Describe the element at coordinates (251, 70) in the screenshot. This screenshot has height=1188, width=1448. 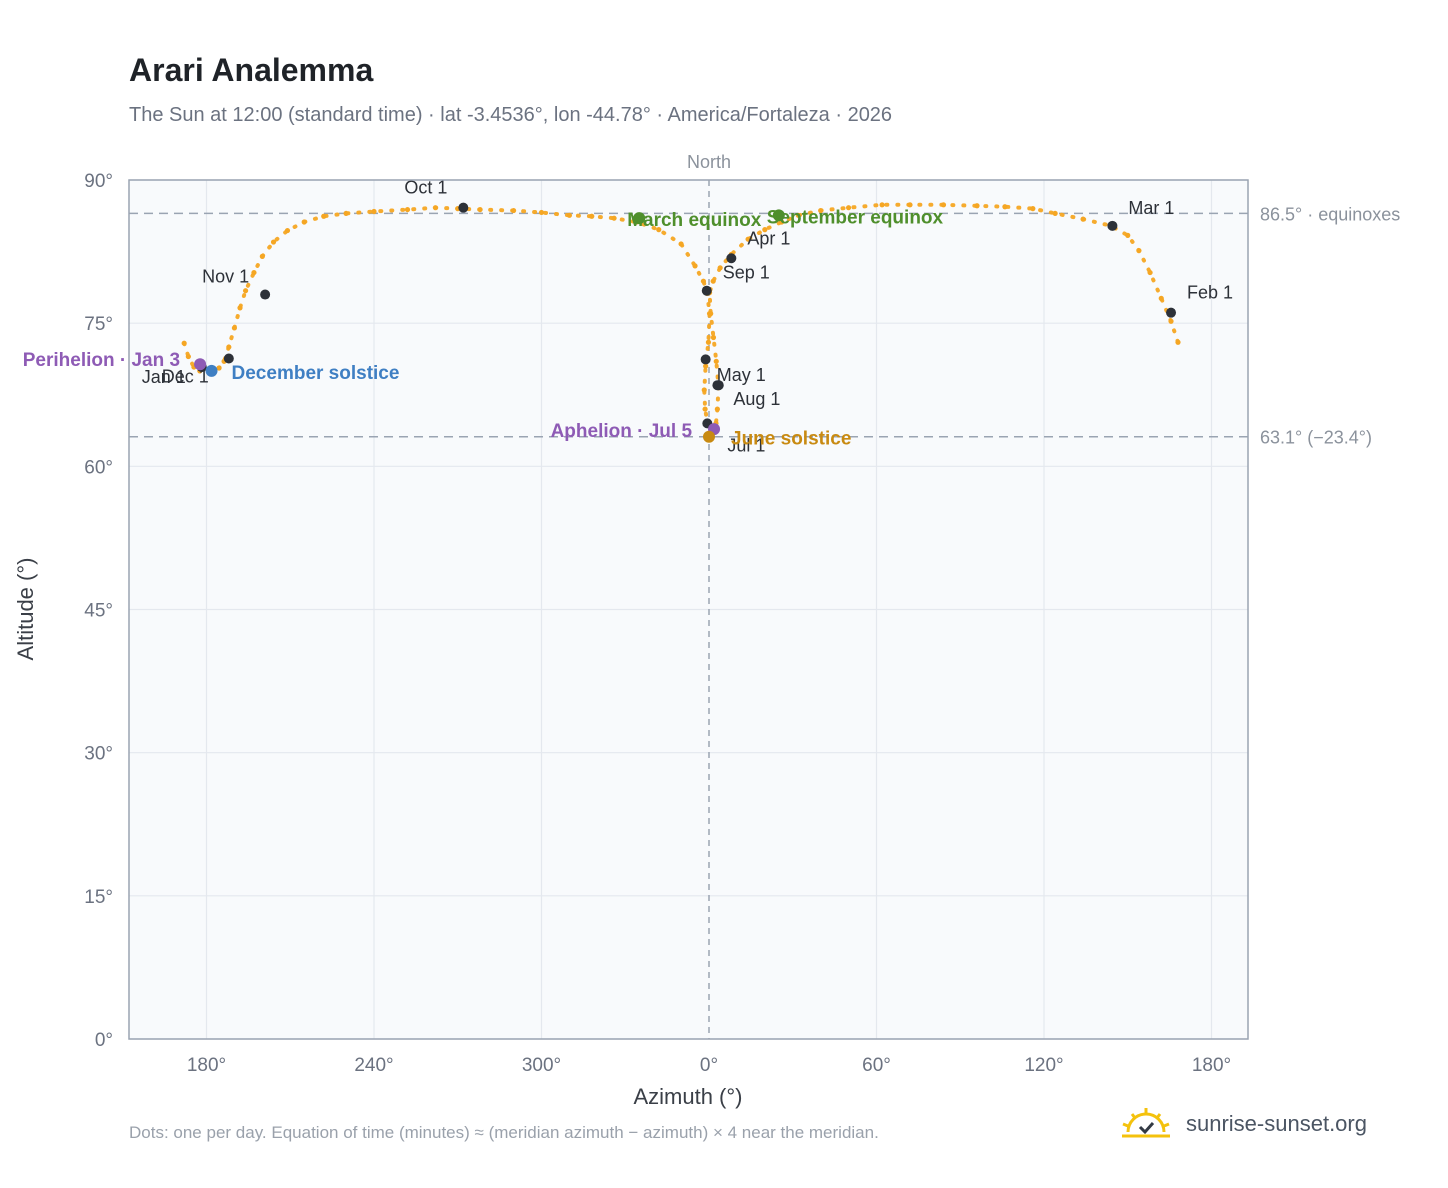
I see `chart-title: Arari Analemma` at that location.